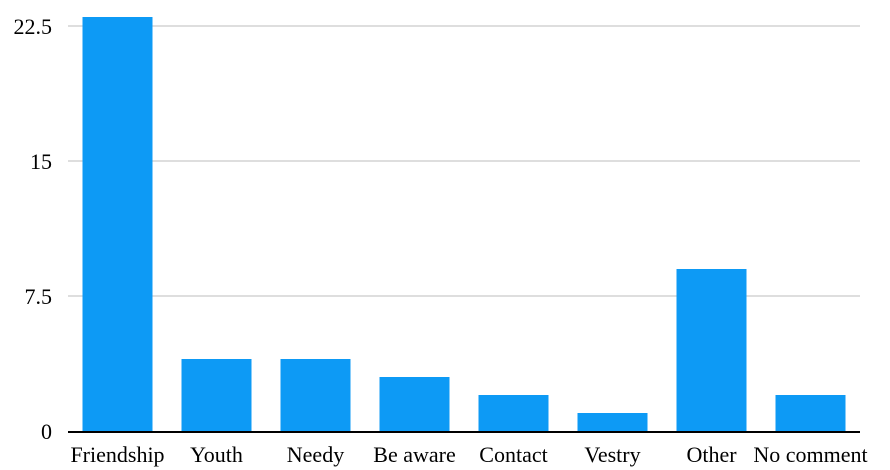  What do you see at coordinates (46, 431) in the screenshot?
I see `y-tick-label: 0` at bounding box center [46, 431].